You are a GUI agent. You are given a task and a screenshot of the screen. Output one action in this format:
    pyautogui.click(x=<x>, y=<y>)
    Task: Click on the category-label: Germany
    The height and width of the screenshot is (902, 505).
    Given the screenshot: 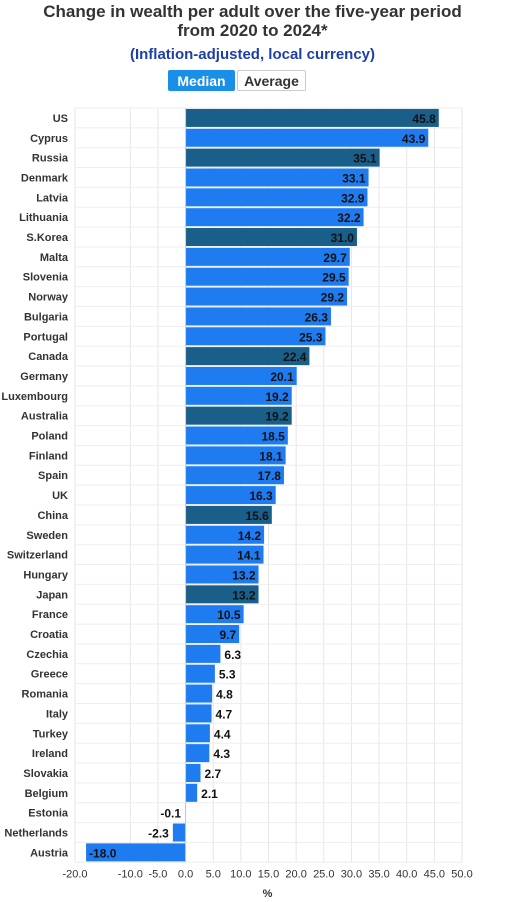 What is the action you would take?
    pyautogui.click(x=44, y=377)
    